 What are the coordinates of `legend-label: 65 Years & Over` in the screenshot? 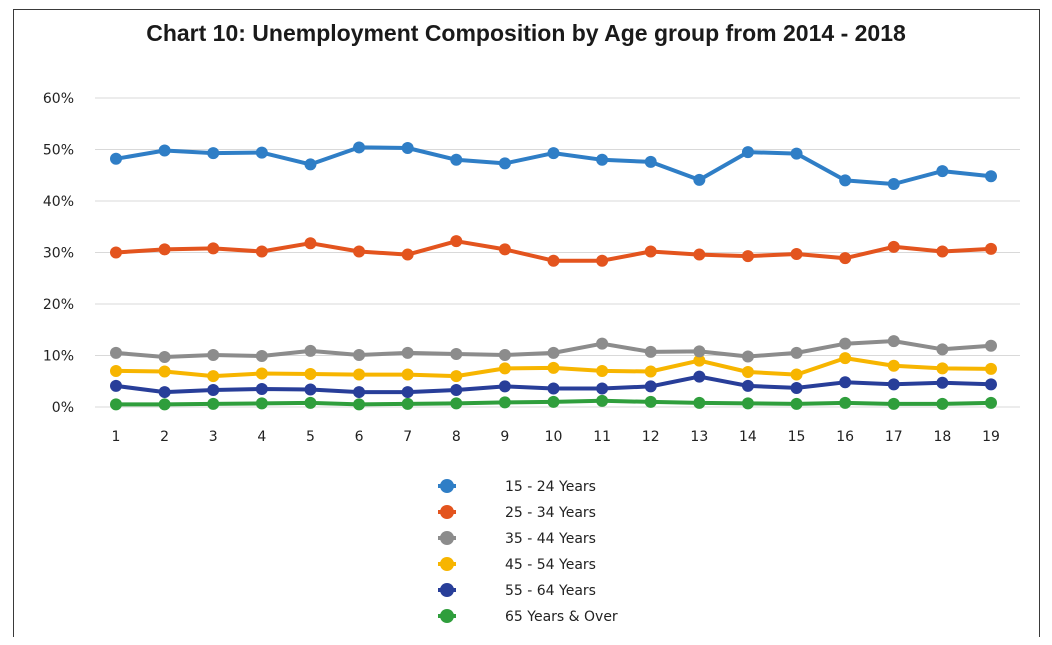 It's located at (561, 617).